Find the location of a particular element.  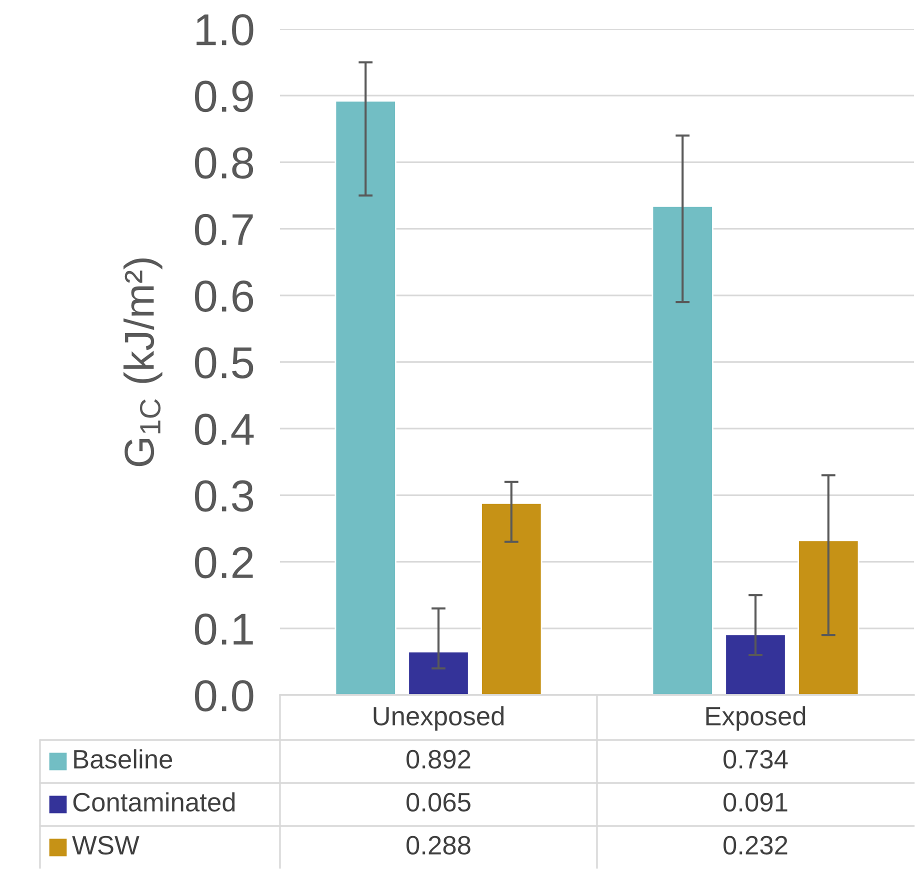

y-tick-label: 0.5 is located at coordinates (224, 363).